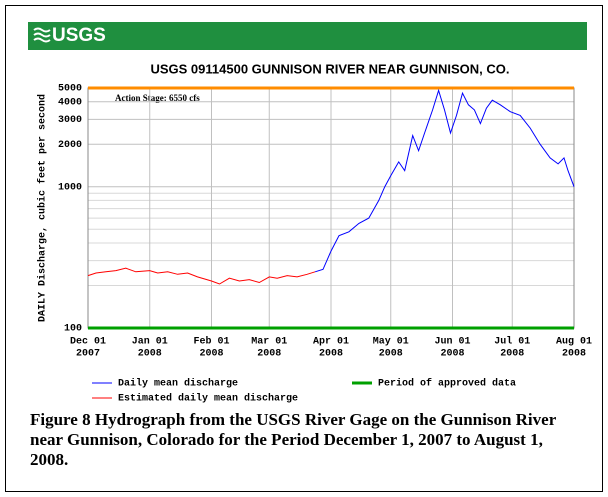 The image size is (608, 497). What do you see at coordinates (574, 342) in the screenshot?
I see `x-tick-label: Aug 01` at bounding box center [574, 342].